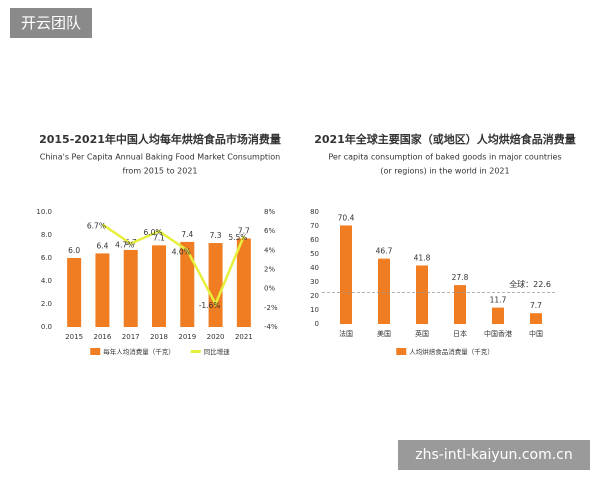 This screenshot has height=480, width=600. I want to click on value-label: 6.0%, so click(152, 232).